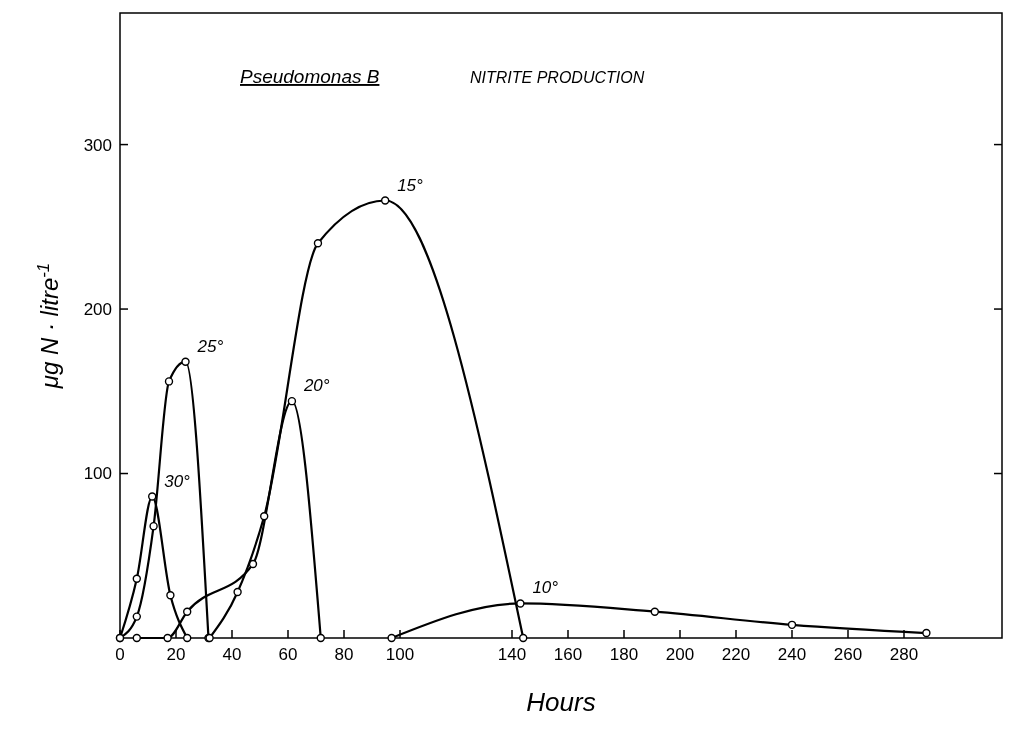 This screenshot has width=1014, height=729. I want to click on series-label: 25°, so click(210, 346).